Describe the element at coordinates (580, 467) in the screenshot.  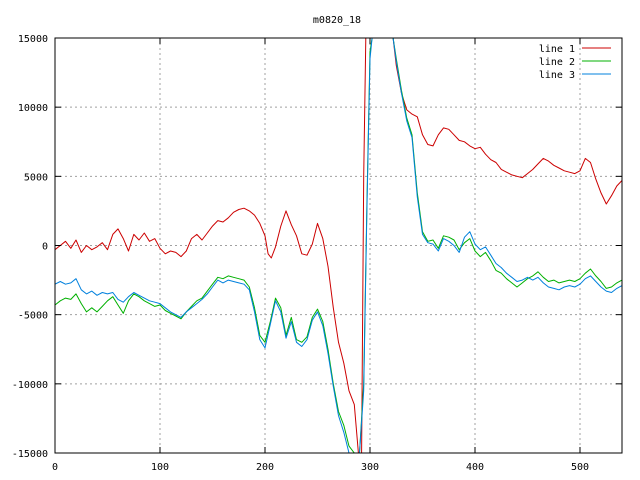
I see `x-tick-label: 500` at that location.